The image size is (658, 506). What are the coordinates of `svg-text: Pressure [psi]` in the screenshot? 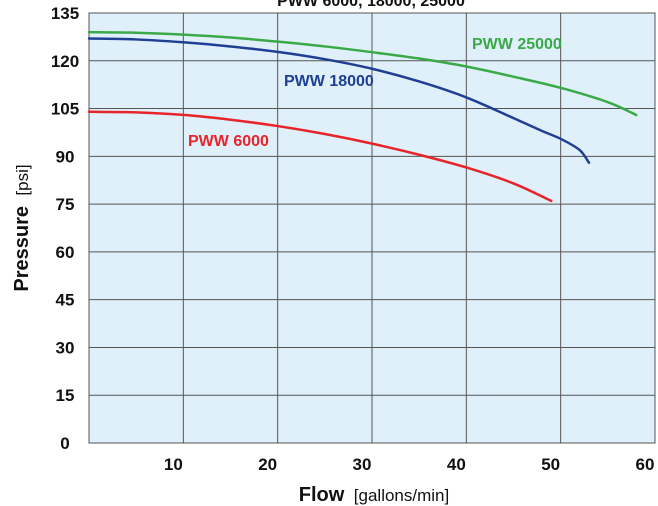 It's located at (22, 227).